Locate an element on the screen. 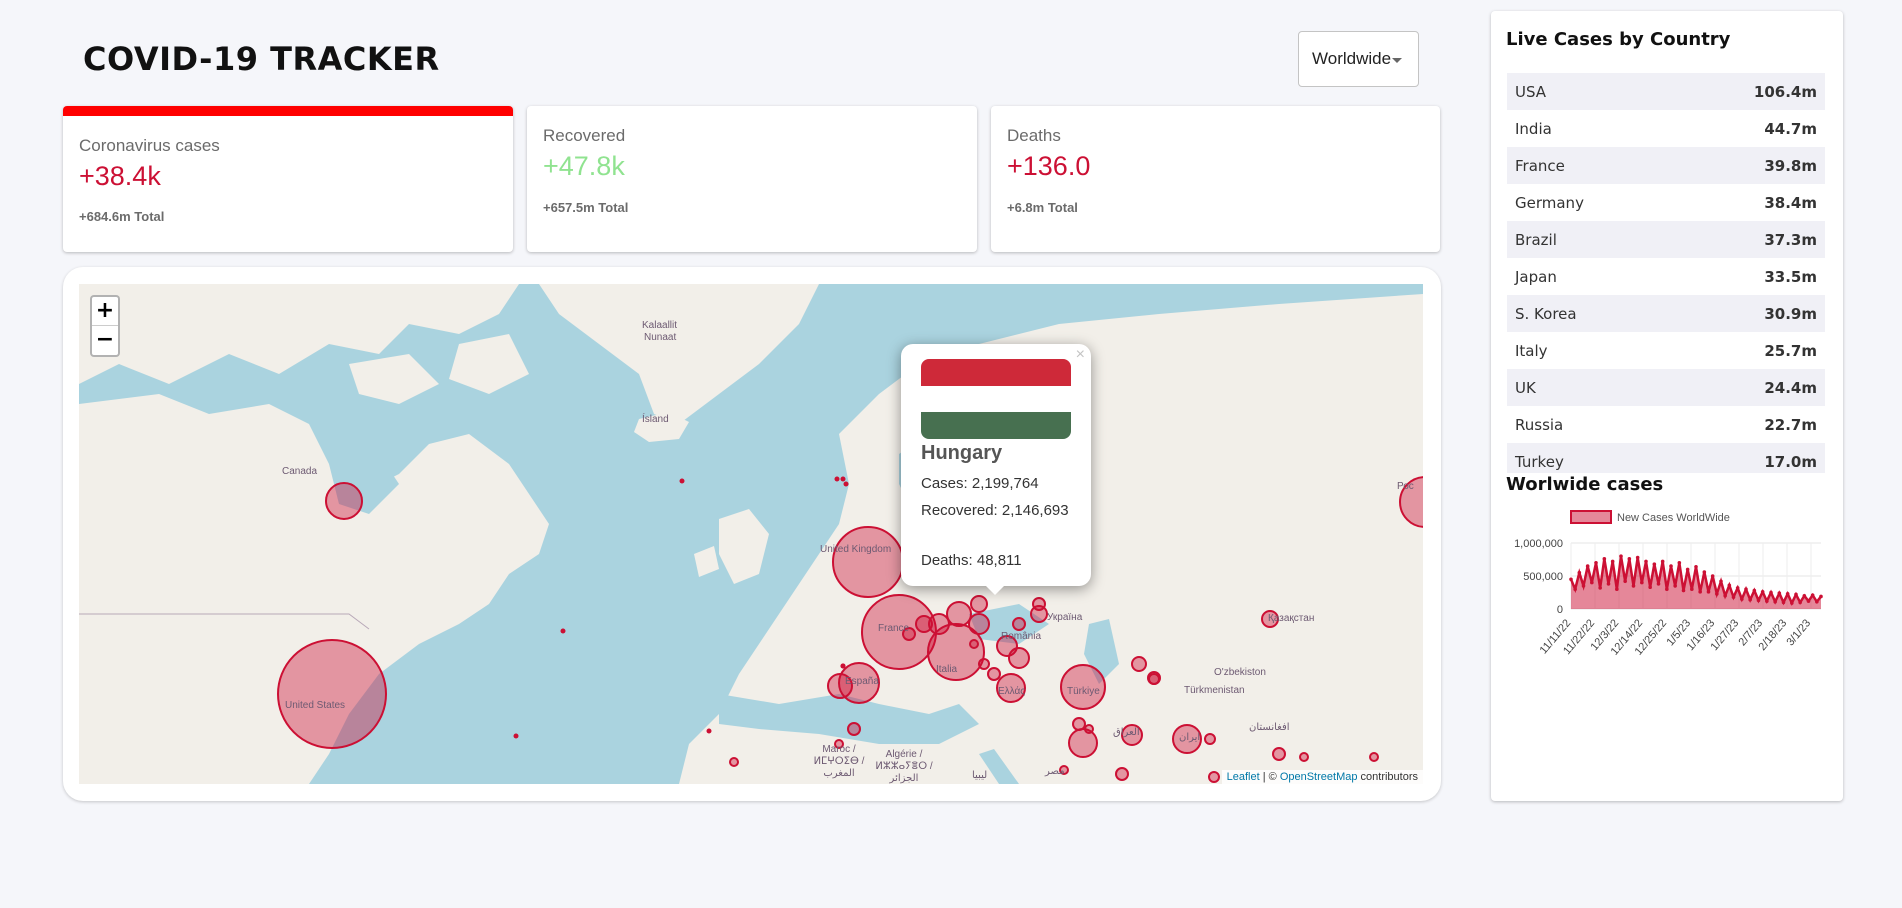 Image resolution: width=1902 pixels, height=908 pixels. country-row: USA 106.4m is located at coordinates (1666, 91).